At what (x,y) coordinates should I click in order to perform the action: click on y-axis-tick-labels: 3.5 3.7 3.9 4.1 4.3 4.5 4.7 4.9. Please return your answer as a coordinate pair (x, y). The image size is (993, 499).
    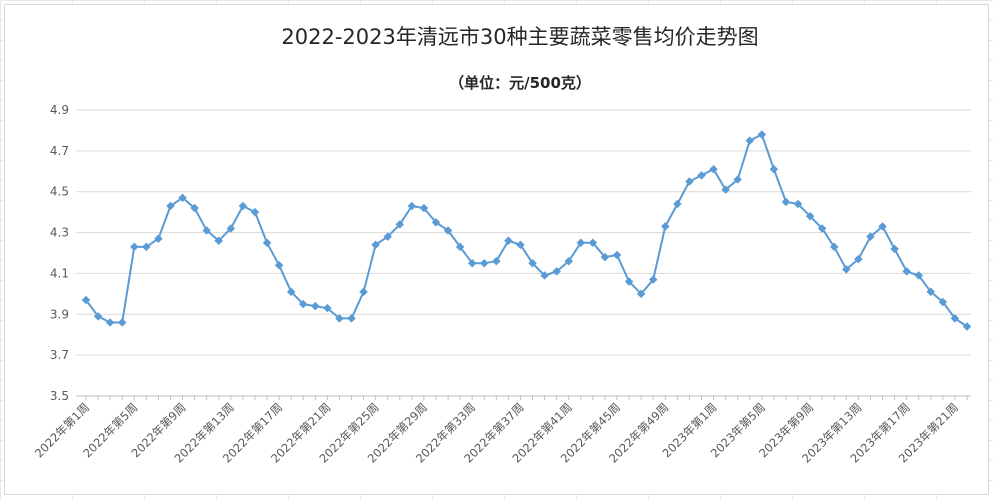
    Looking at the image, I should click on (59, 253).